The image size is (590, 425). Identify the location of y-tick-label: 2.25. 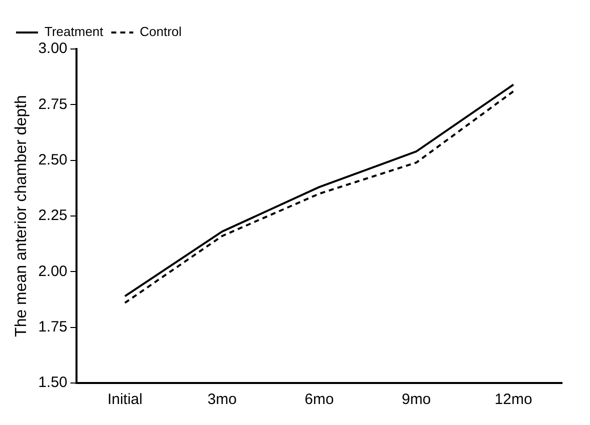
(53, 215).